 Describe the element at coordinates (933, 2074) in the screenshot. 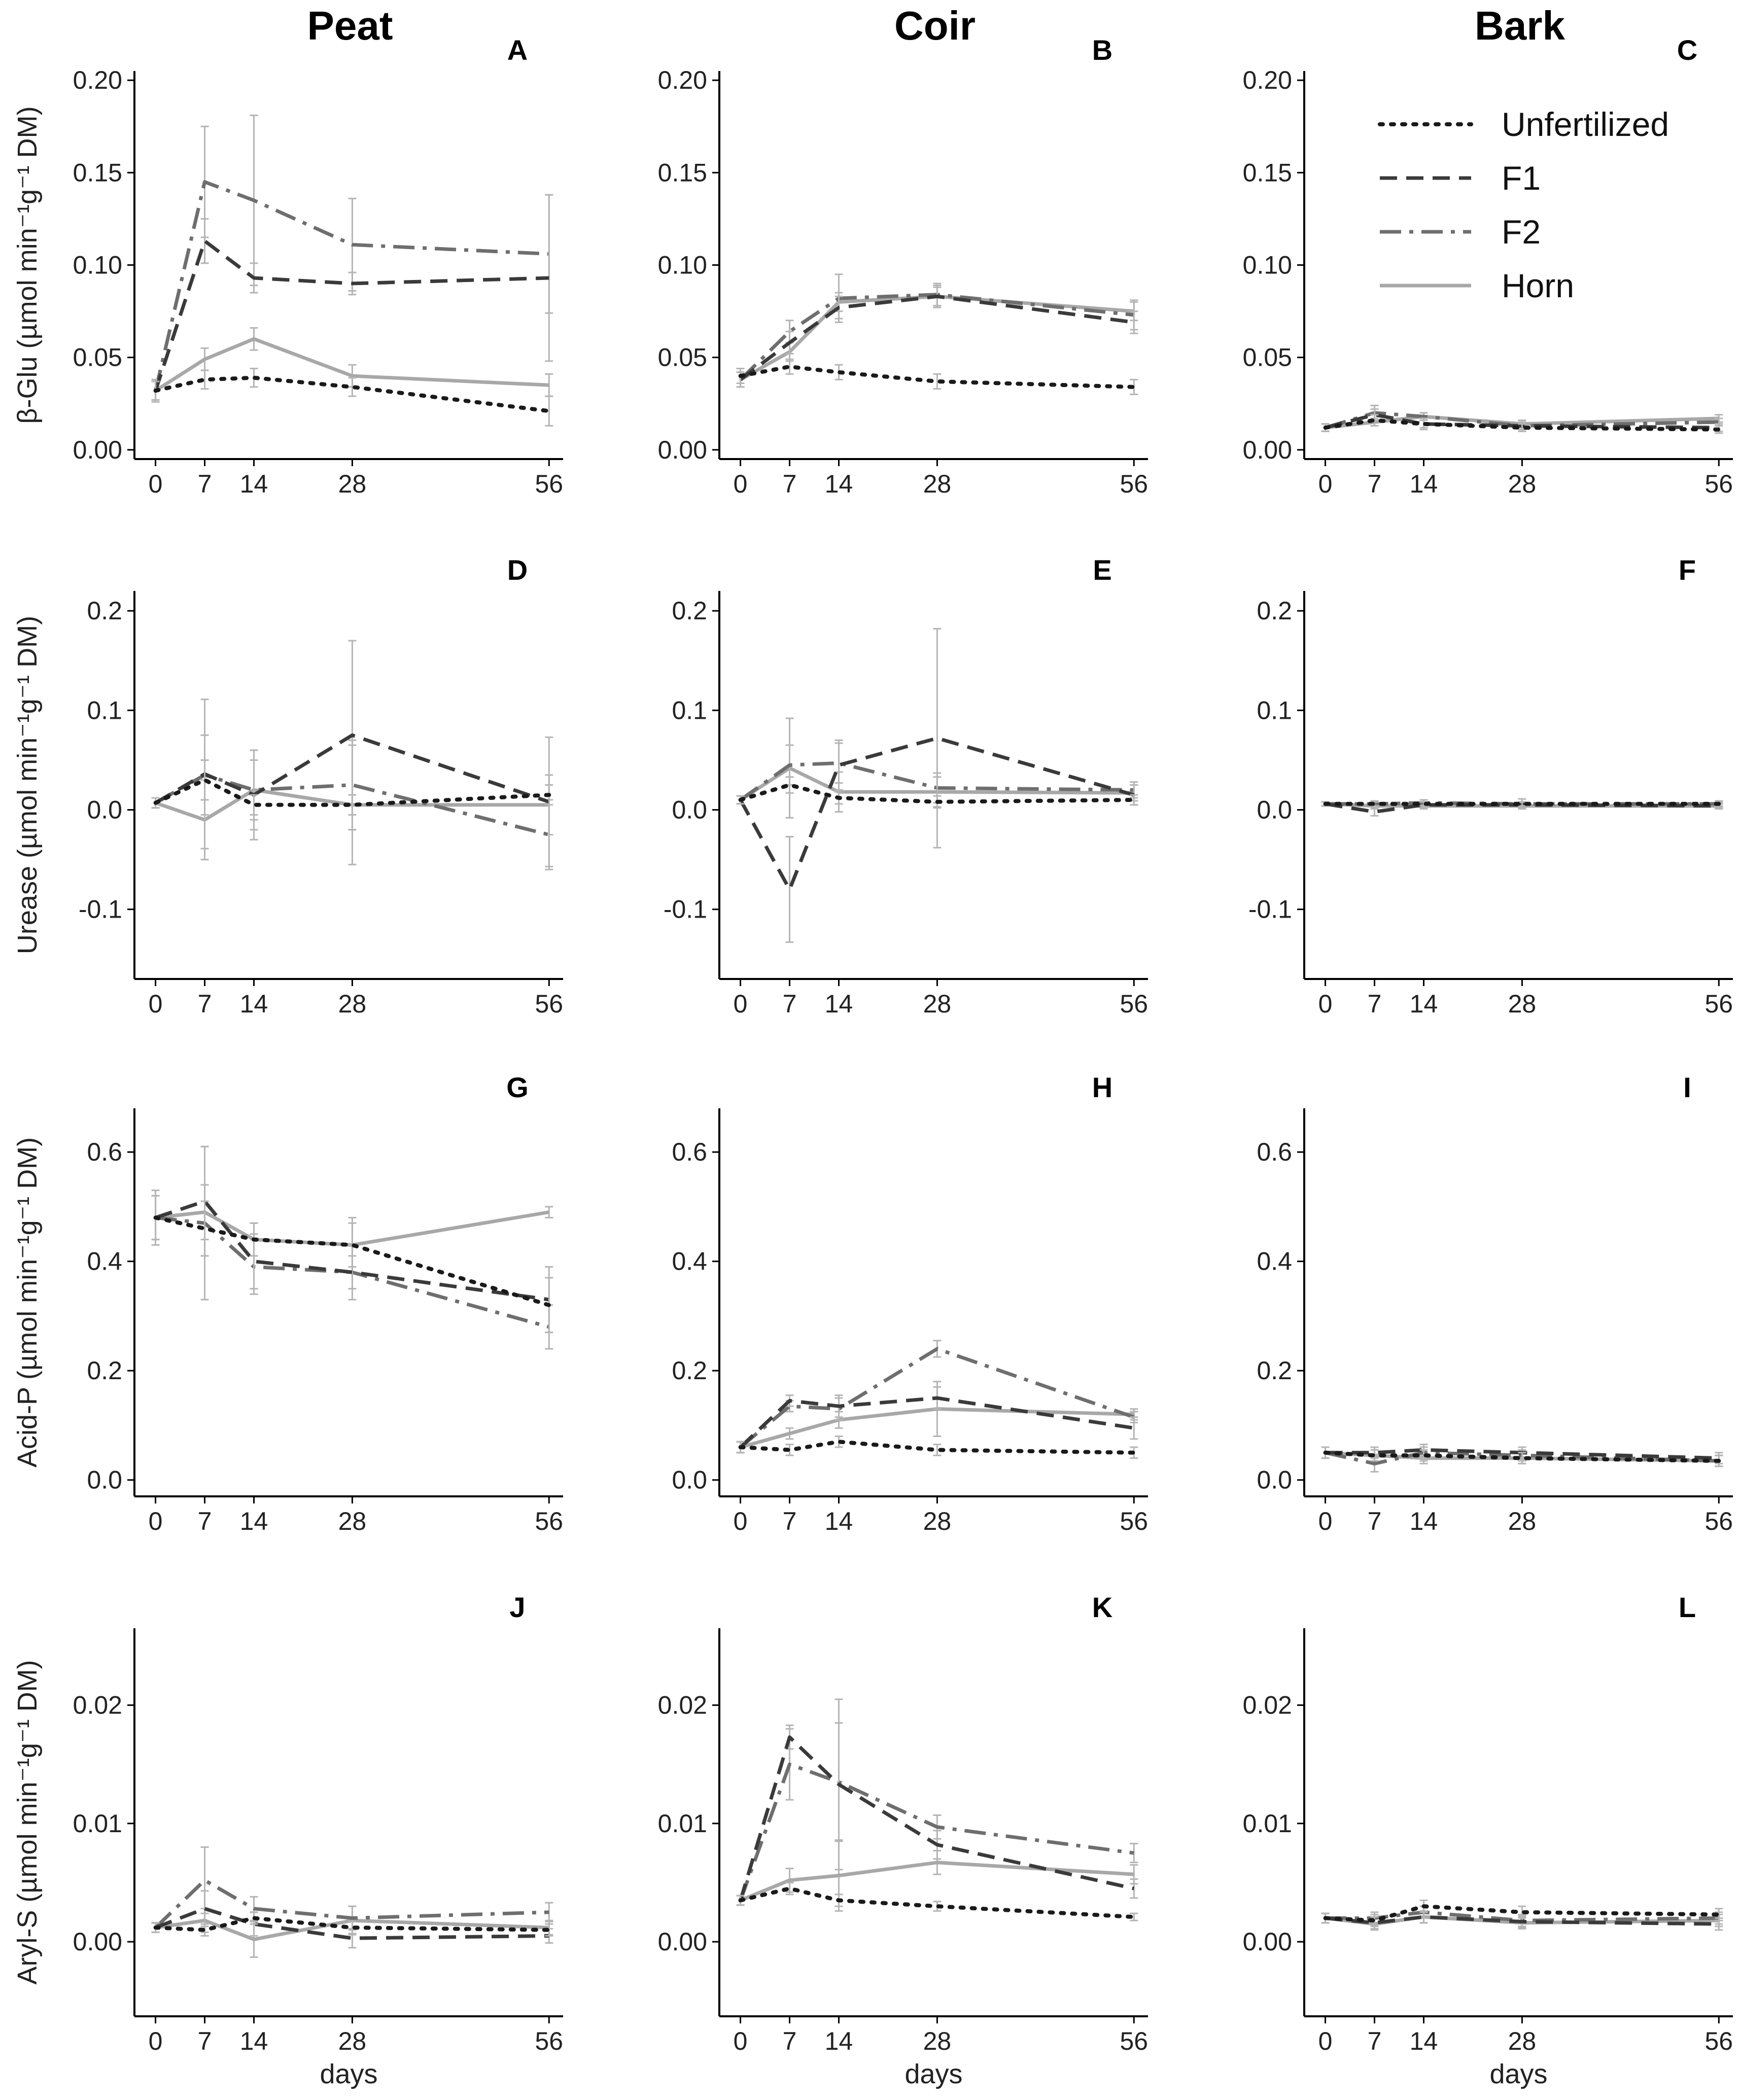

I see `x-axis-label: days` at that location.